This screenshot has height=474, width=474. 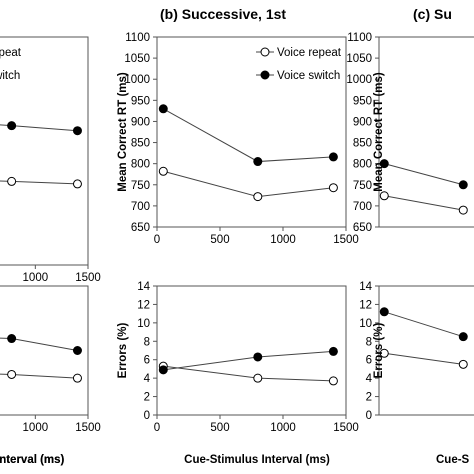 What do you see at coordinates (432, 14) in the screenshot?
I see `panel-title: (c) Su` at bounding box center [432, 14].